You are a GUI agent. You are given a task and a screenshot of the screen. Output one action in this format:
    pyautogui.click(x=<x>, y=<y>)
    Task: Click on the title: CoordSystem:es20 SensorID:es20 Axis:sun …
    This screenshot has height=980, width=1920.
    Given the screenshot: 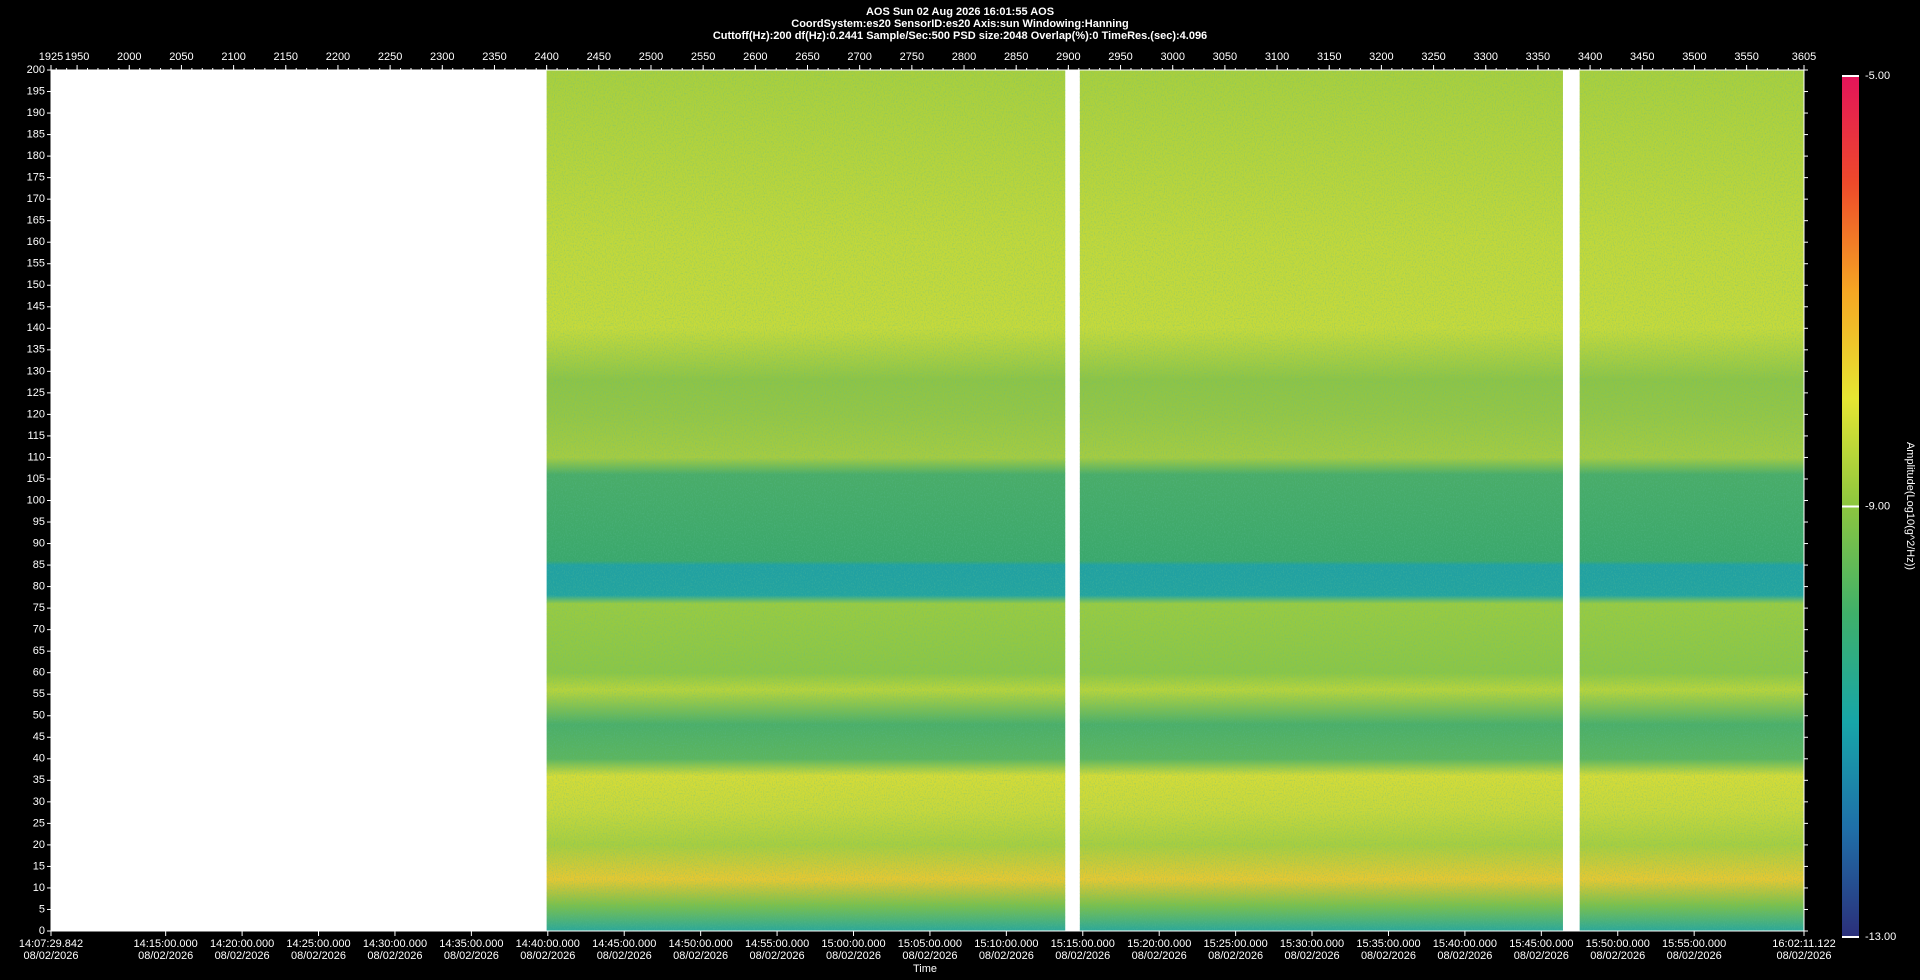 What is the action you would take?
    pyautogui.click(x=960, y=24)
    